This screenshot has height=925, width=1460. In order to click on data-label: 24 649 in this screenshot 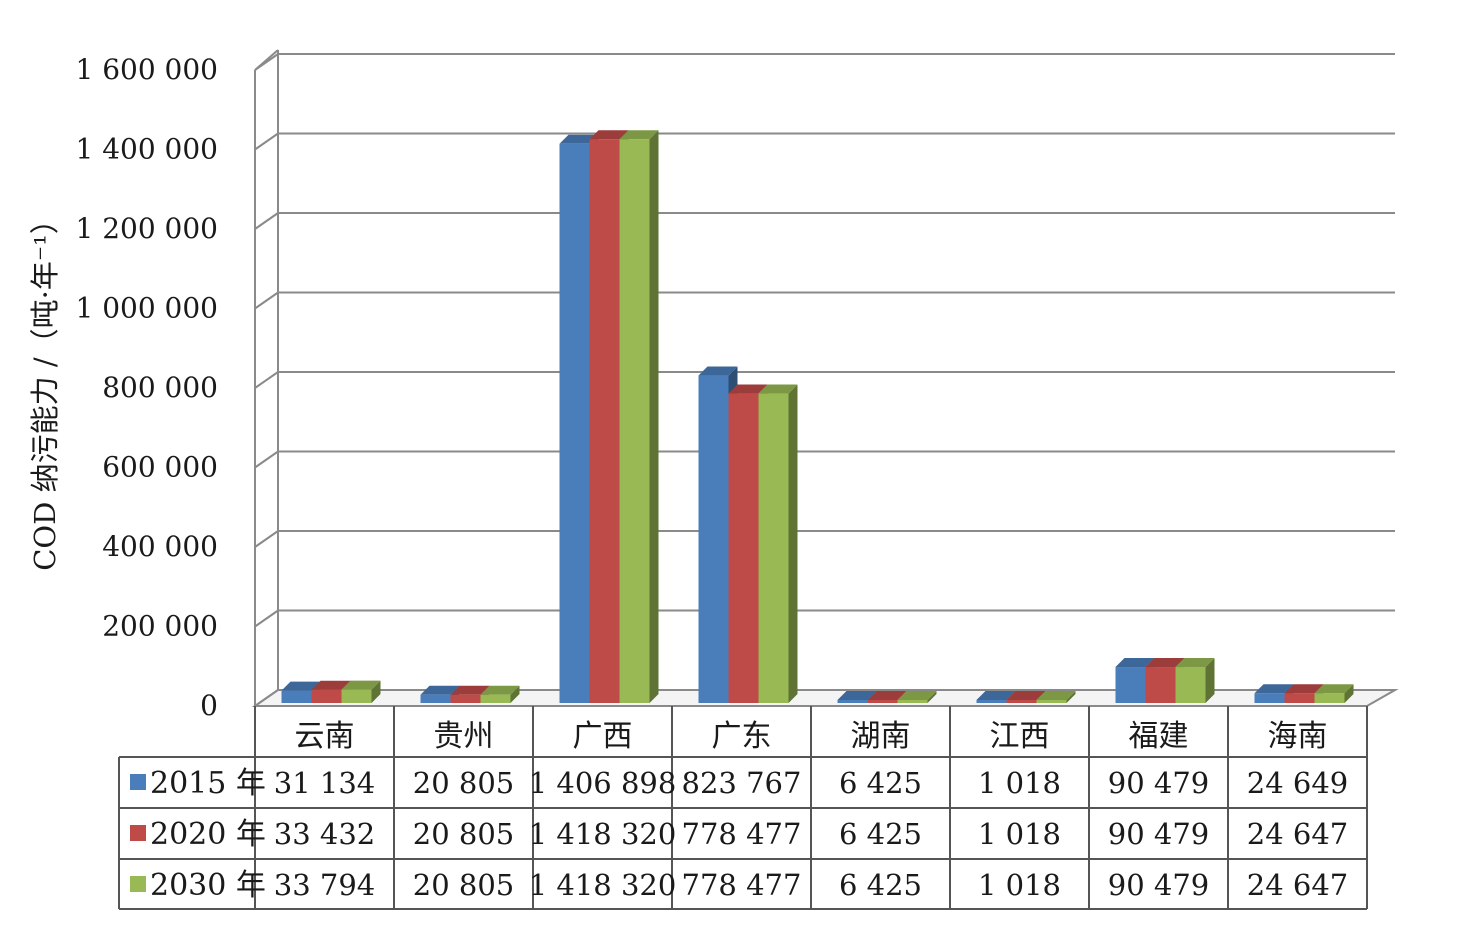, I will do `click(1297, 783)`.